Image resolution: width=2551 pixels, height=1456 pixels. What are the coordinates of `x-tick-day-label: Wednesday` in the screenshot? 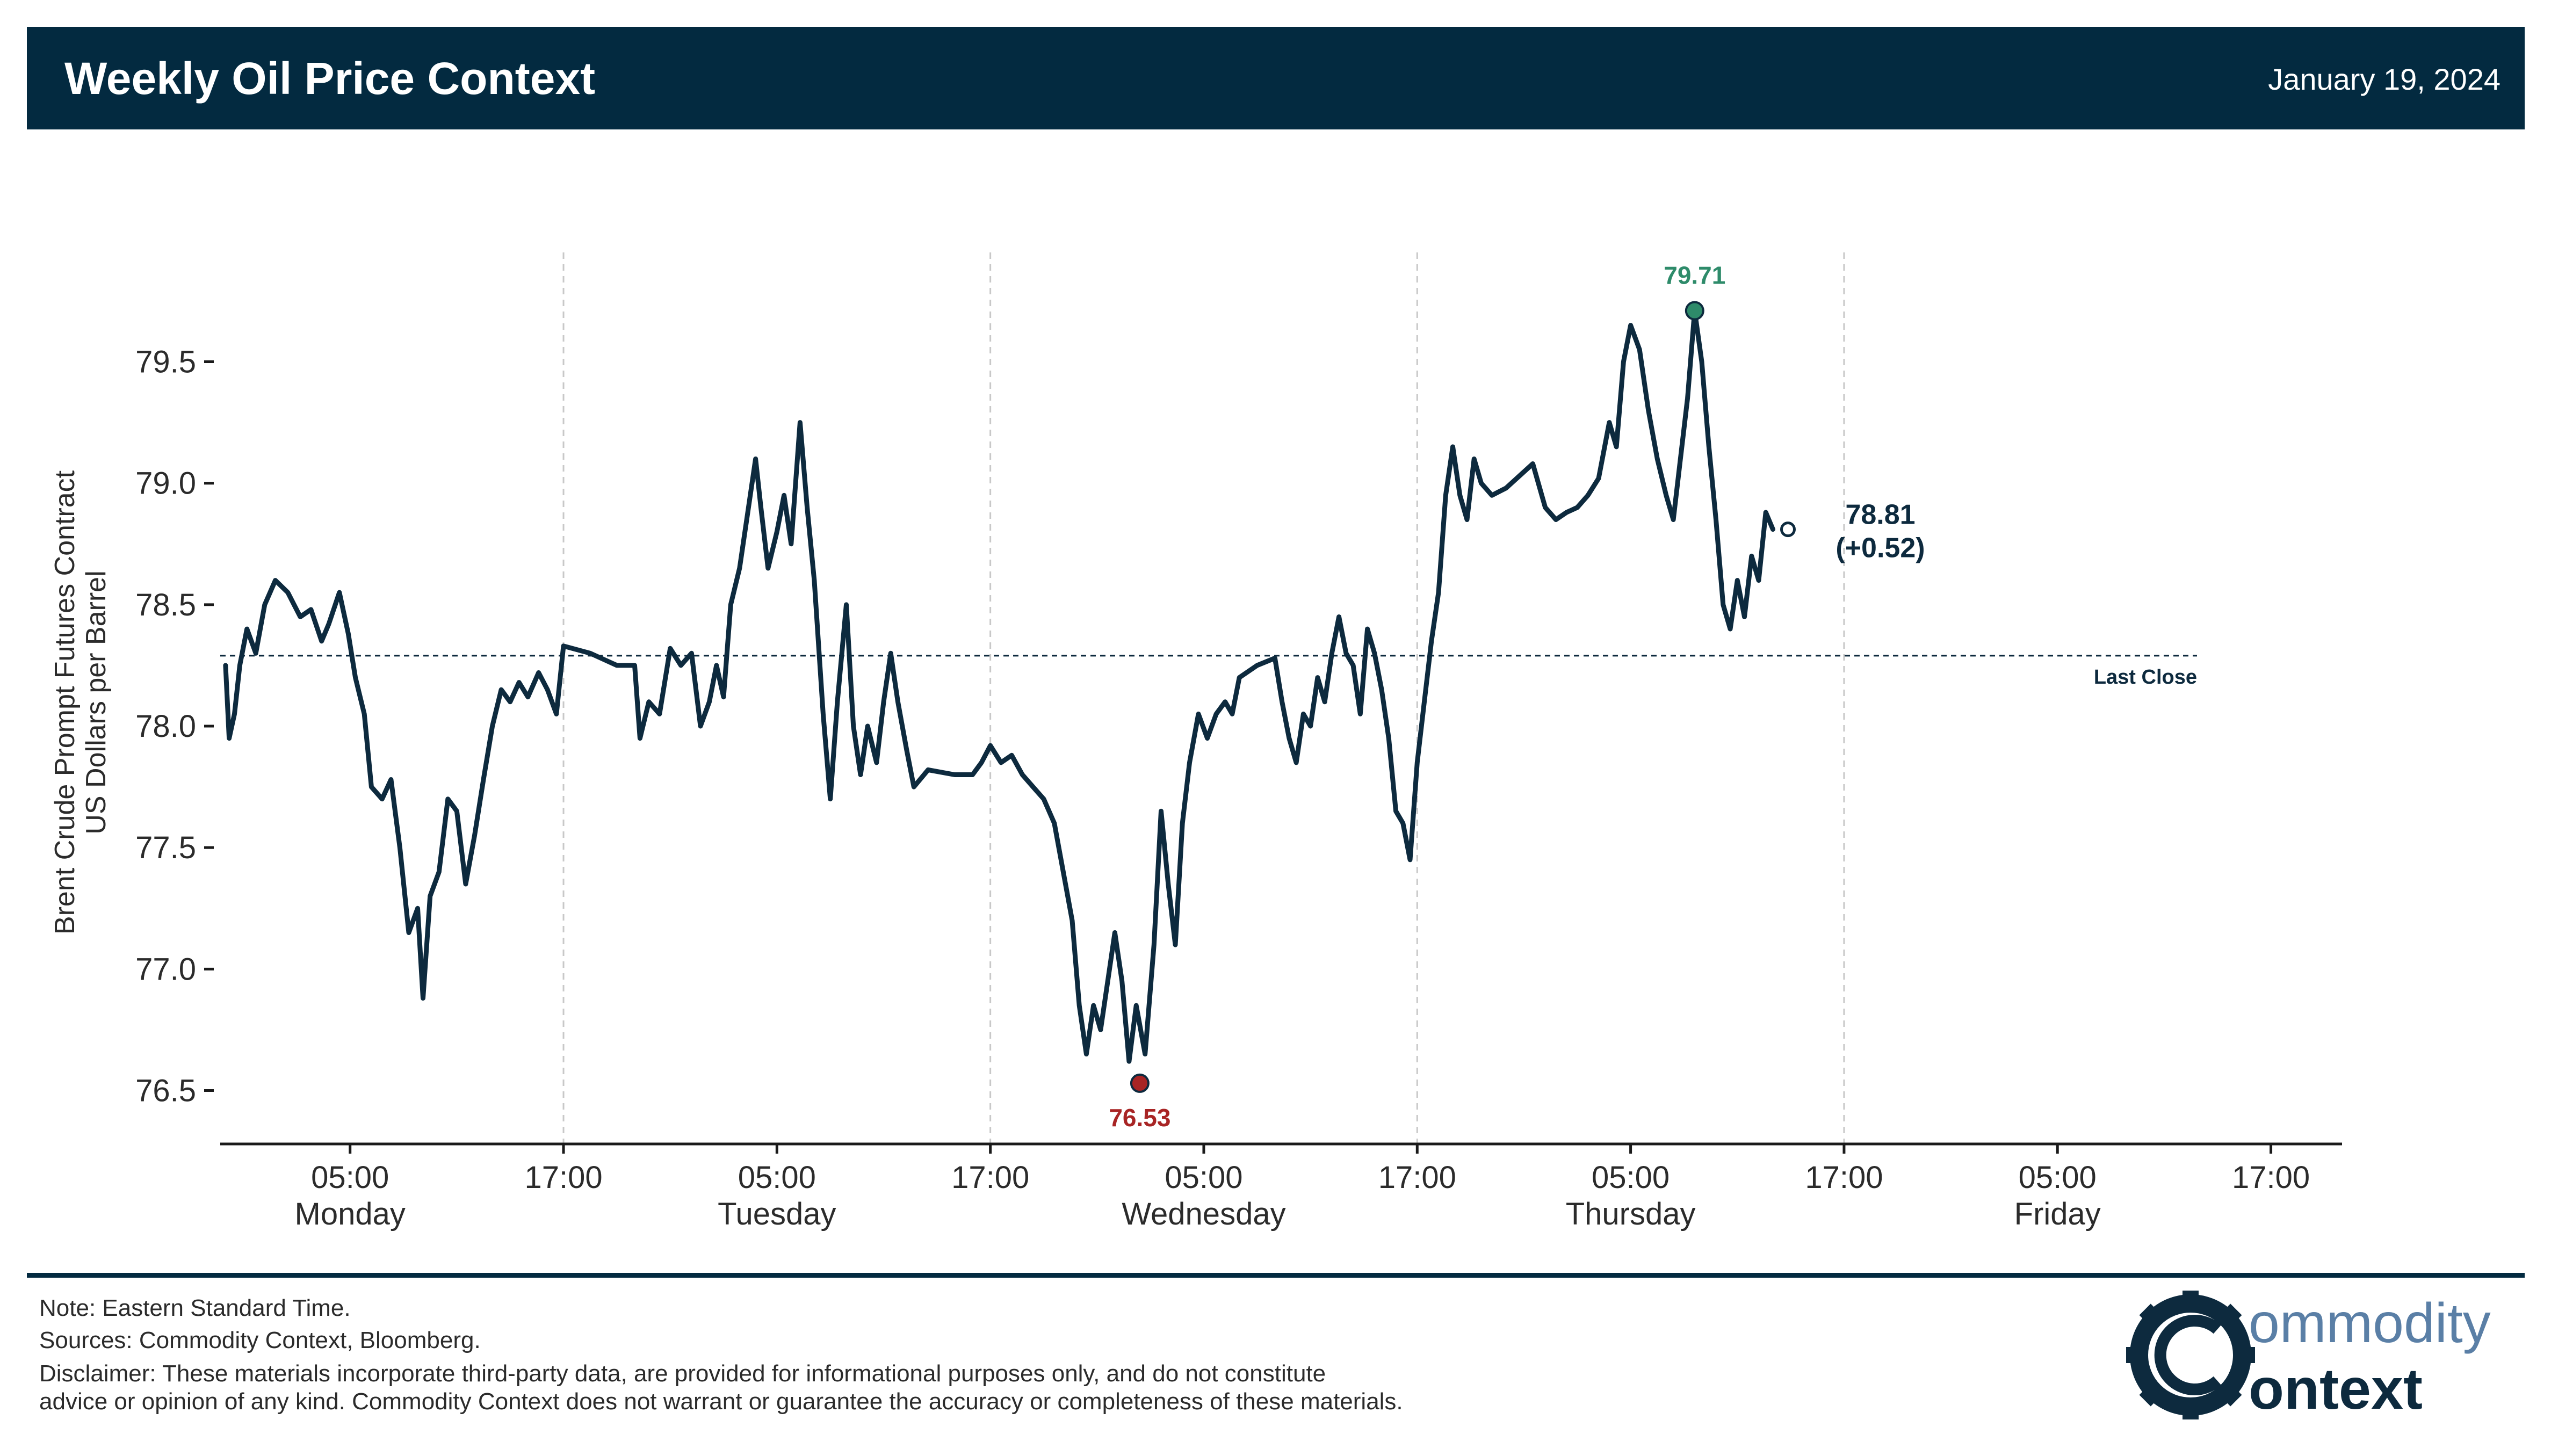 It's located at (1203, 1214).